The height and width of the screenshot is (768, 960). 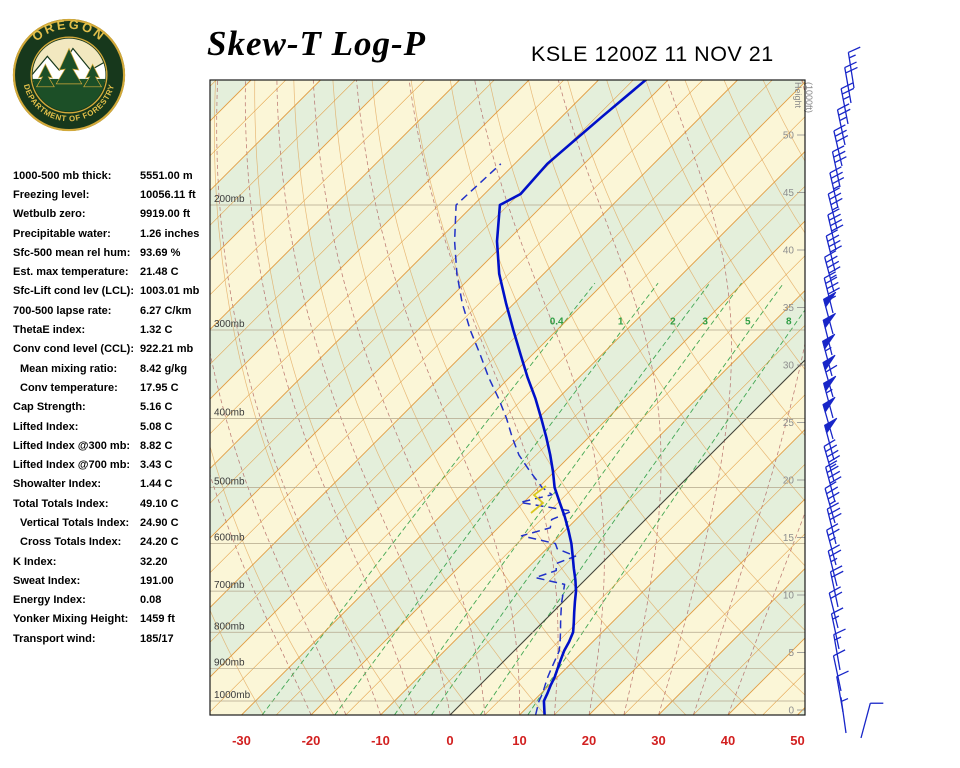 I want to click on temperature-trace, so click(x=571, y=397).